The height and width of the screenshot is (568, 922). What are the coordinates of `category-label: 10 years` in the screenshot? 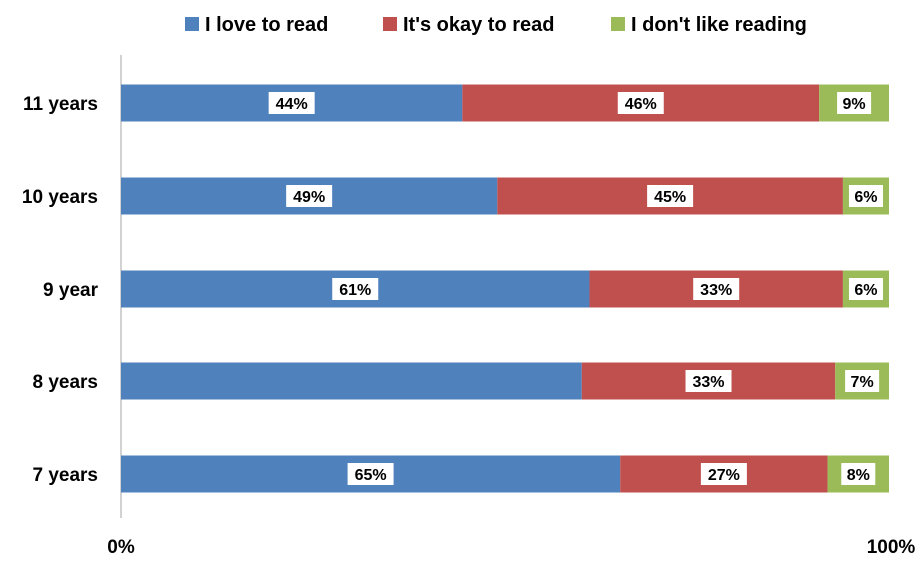 It's located at (60, 197).